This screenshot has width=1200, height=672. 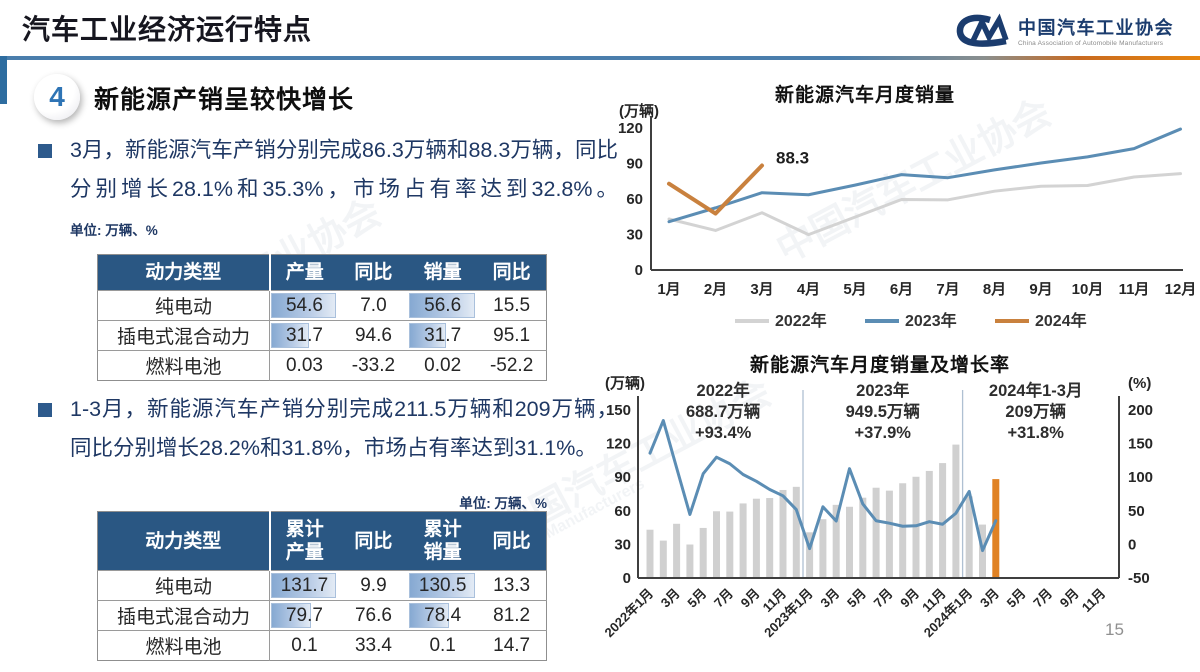 I want to click on svg-text: 688.7万辆, so click(x=723, y=411).